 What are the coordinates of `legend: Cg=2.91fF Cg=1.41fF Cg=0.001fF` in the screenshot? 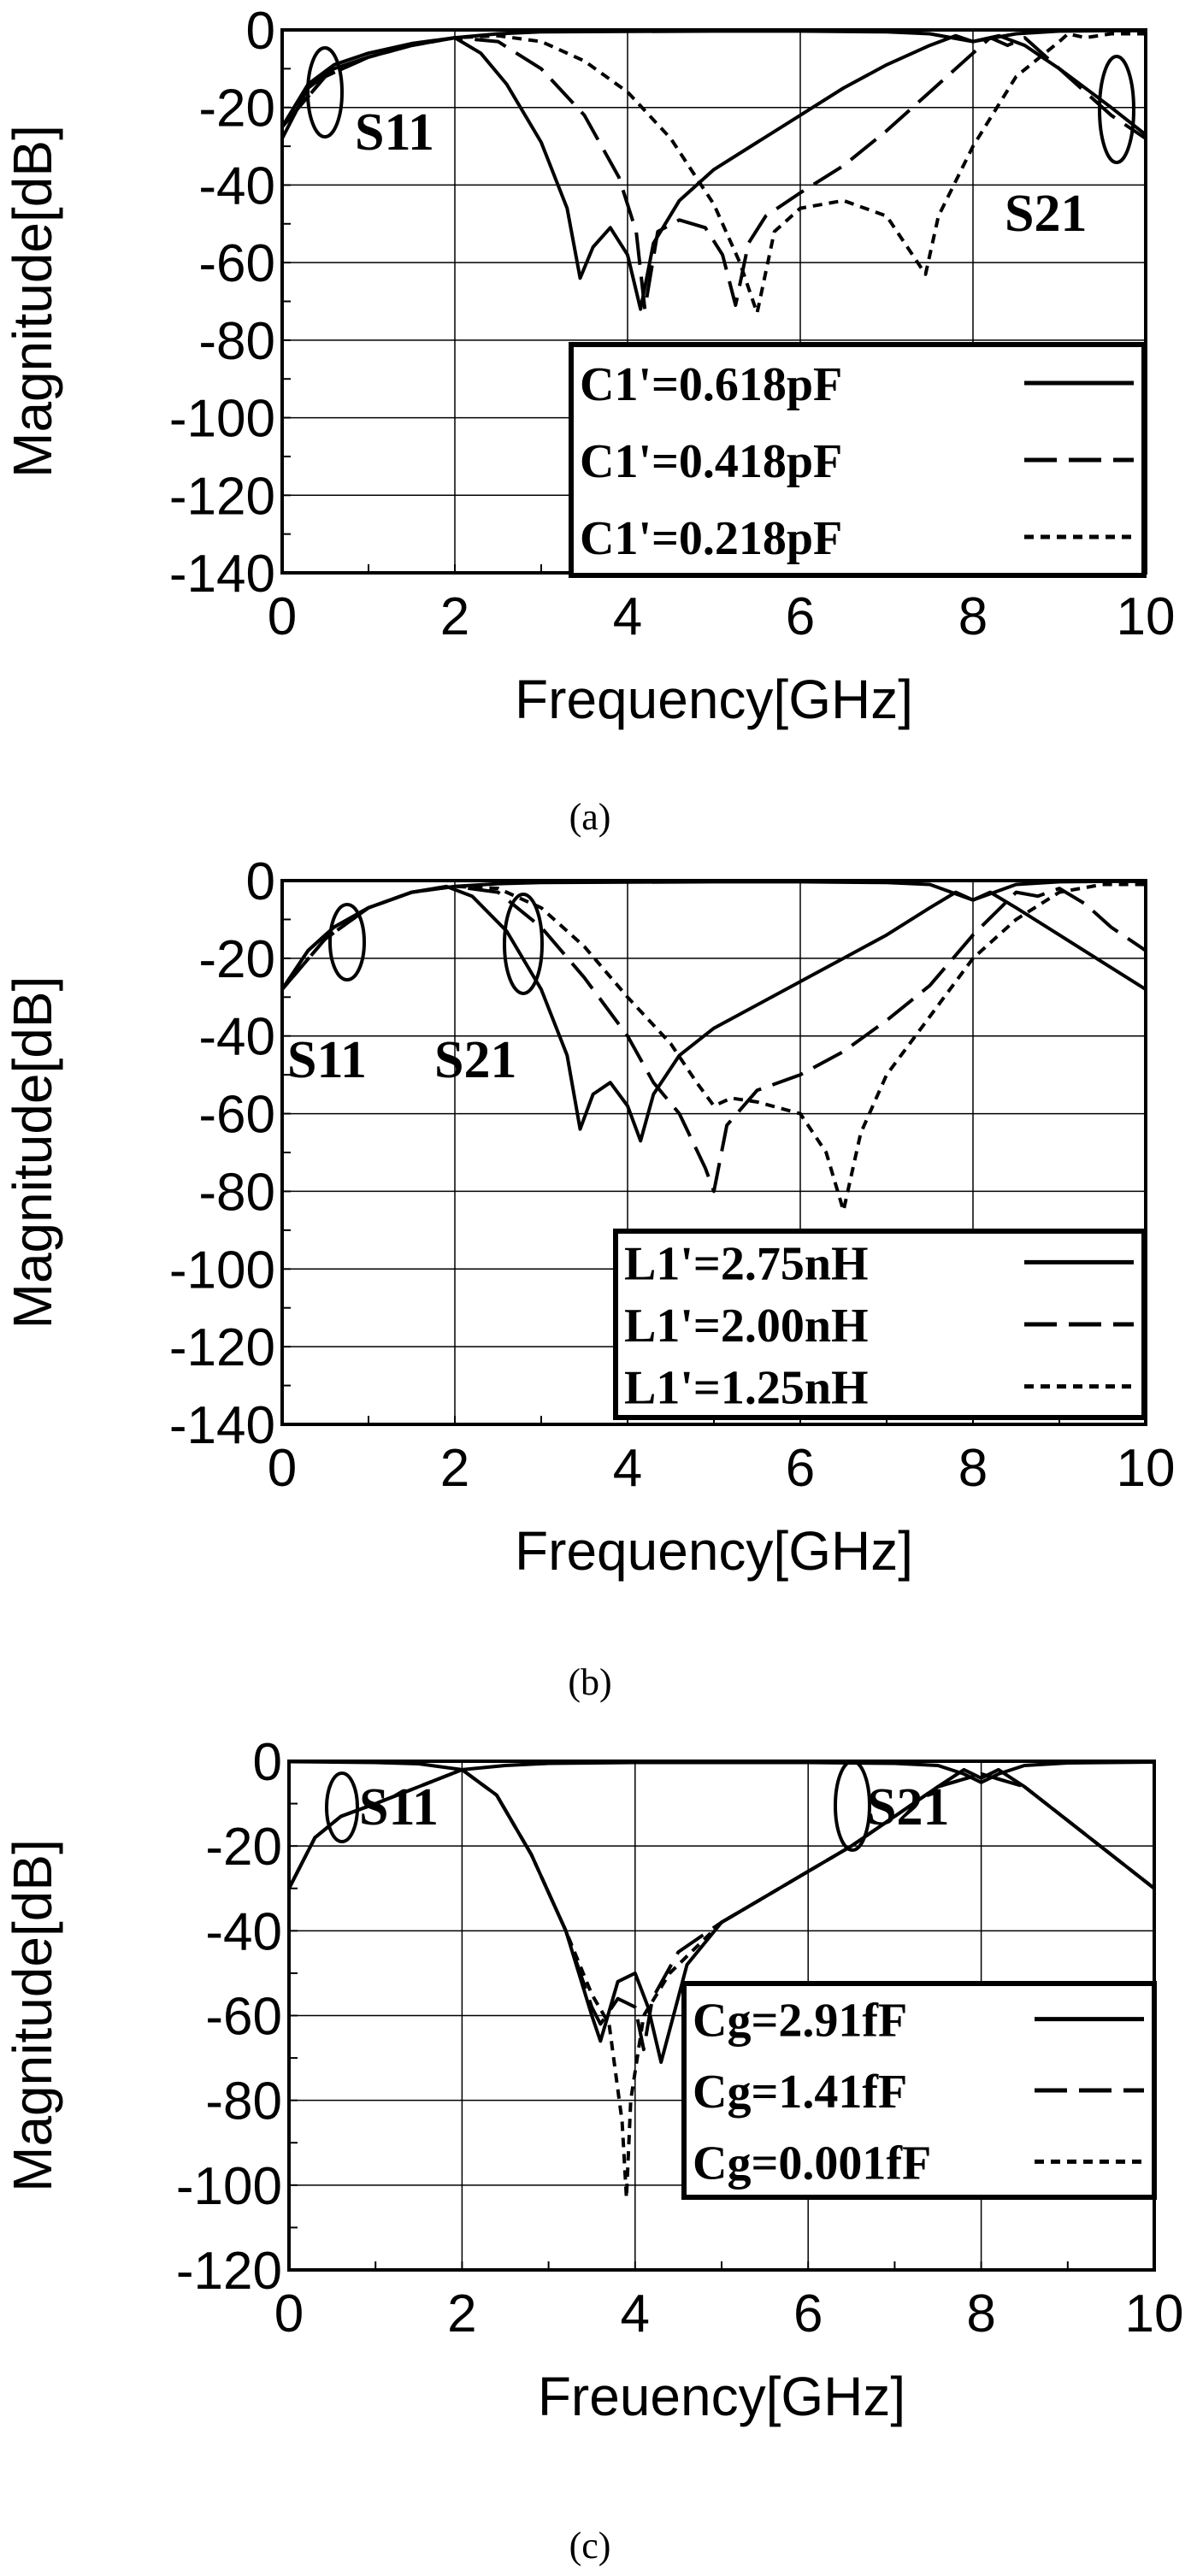 It's located at (919, 2090).